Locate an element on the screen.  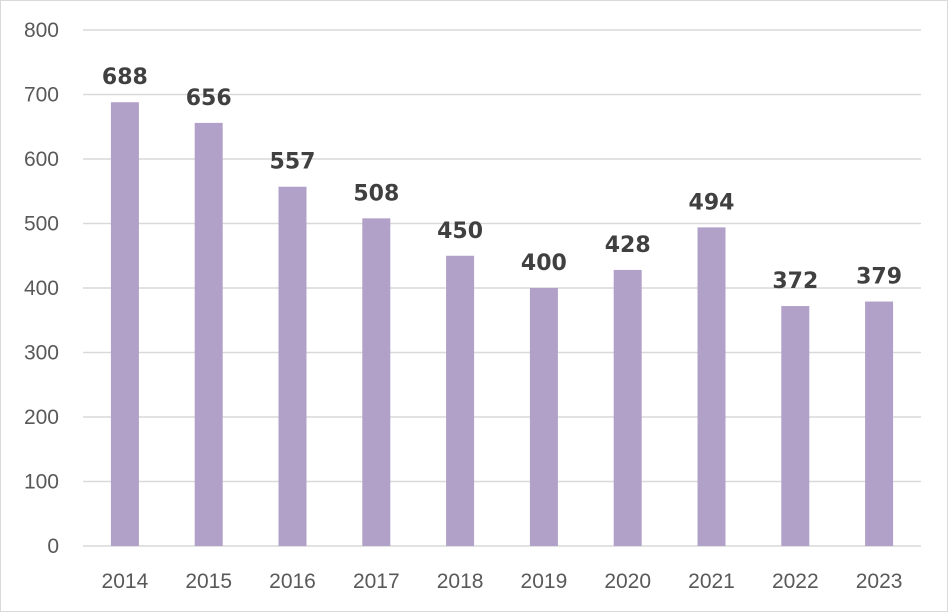
bar-2021 is located at coordinates (711, 386).